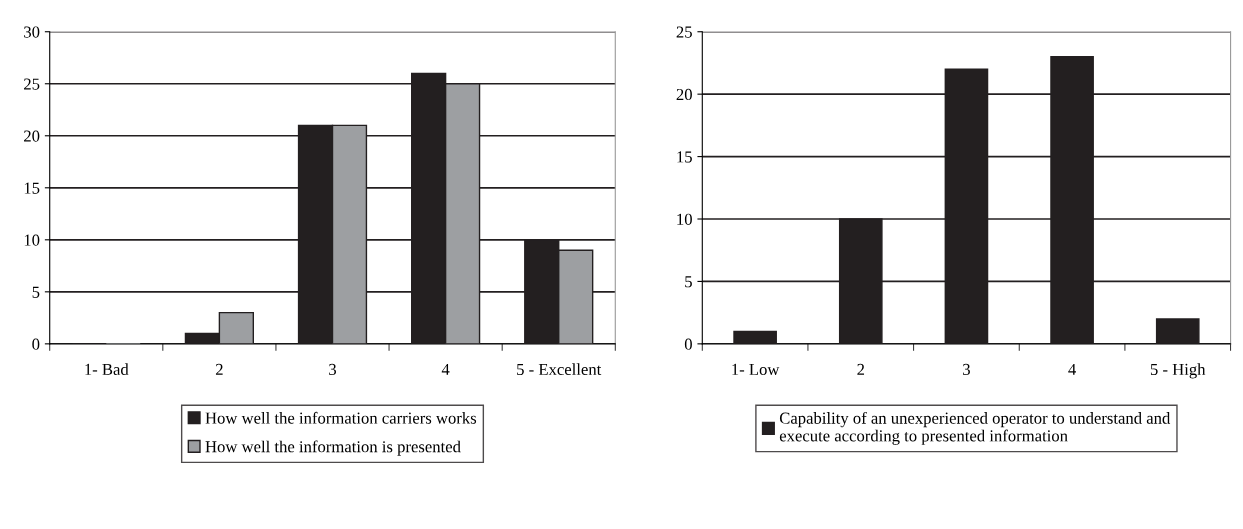  Describe the element at coordinates (341, 417) in the screenshot. I see `legend-label: How well the information carriers works` at that location.